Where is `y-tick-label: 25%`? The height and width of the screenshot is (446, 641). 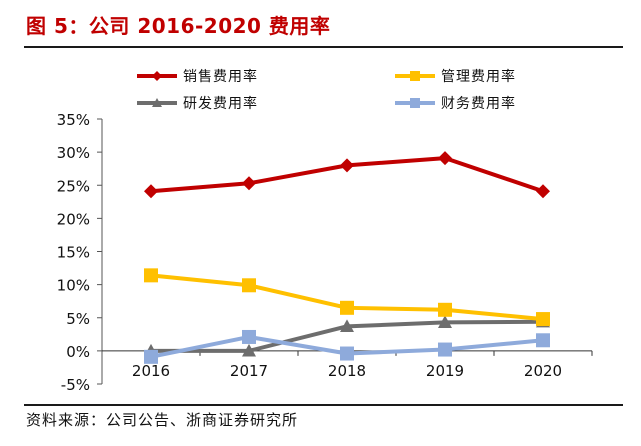 y-tick-label: 25% is located at coordinates (73, 186).